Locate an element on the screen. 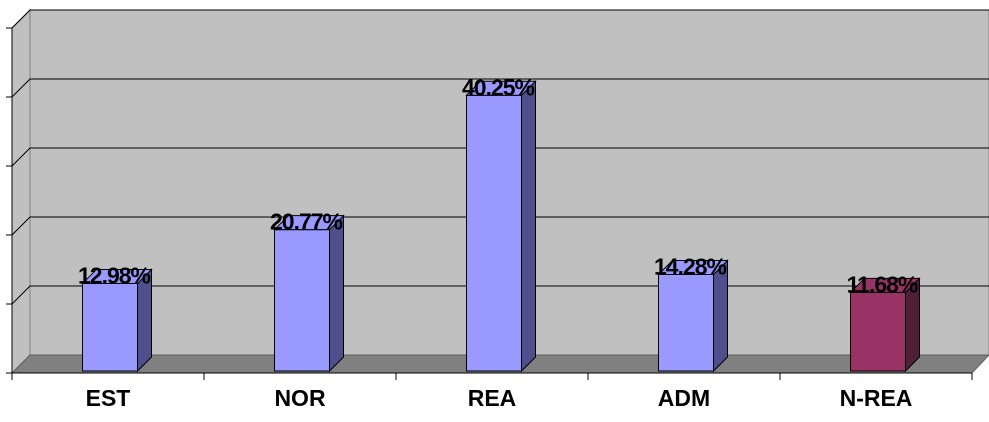  data-label-nor: 20.77% is located at coordinates (306, 222).